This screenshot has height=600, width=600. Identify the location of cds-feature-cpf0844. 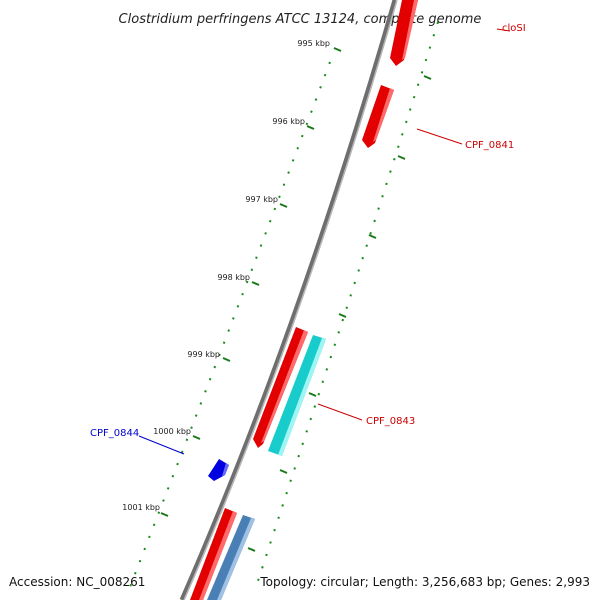
(218, 470).